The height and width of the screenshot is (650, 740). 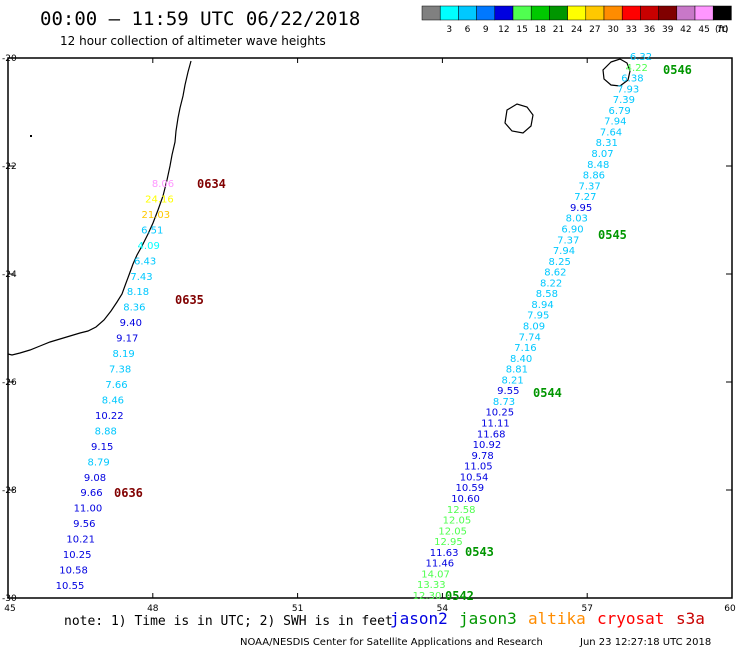 I want to click on wave-height-label: 8.94, so click(x=542, y=305).